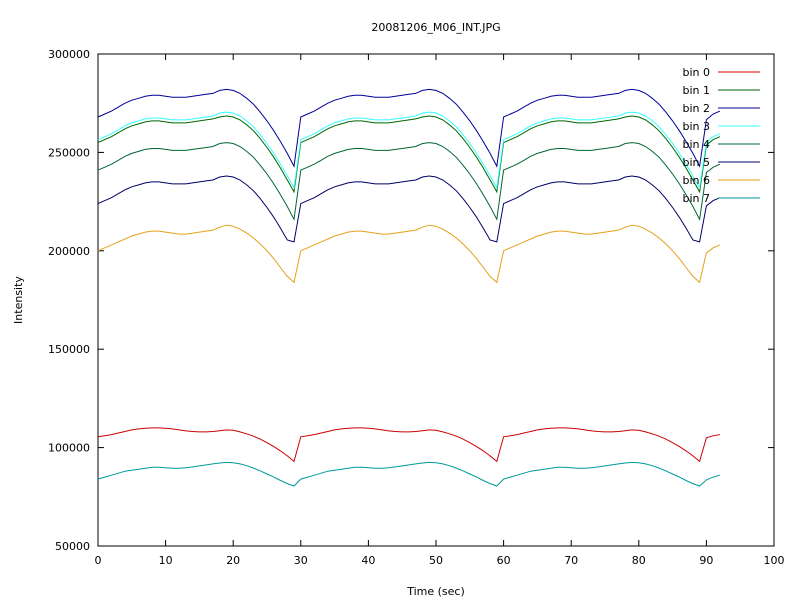  What do you see at coordinates (233, 560) in the screenshot?
I see `x-tick-label: 20` at bounding box center [233, 560].